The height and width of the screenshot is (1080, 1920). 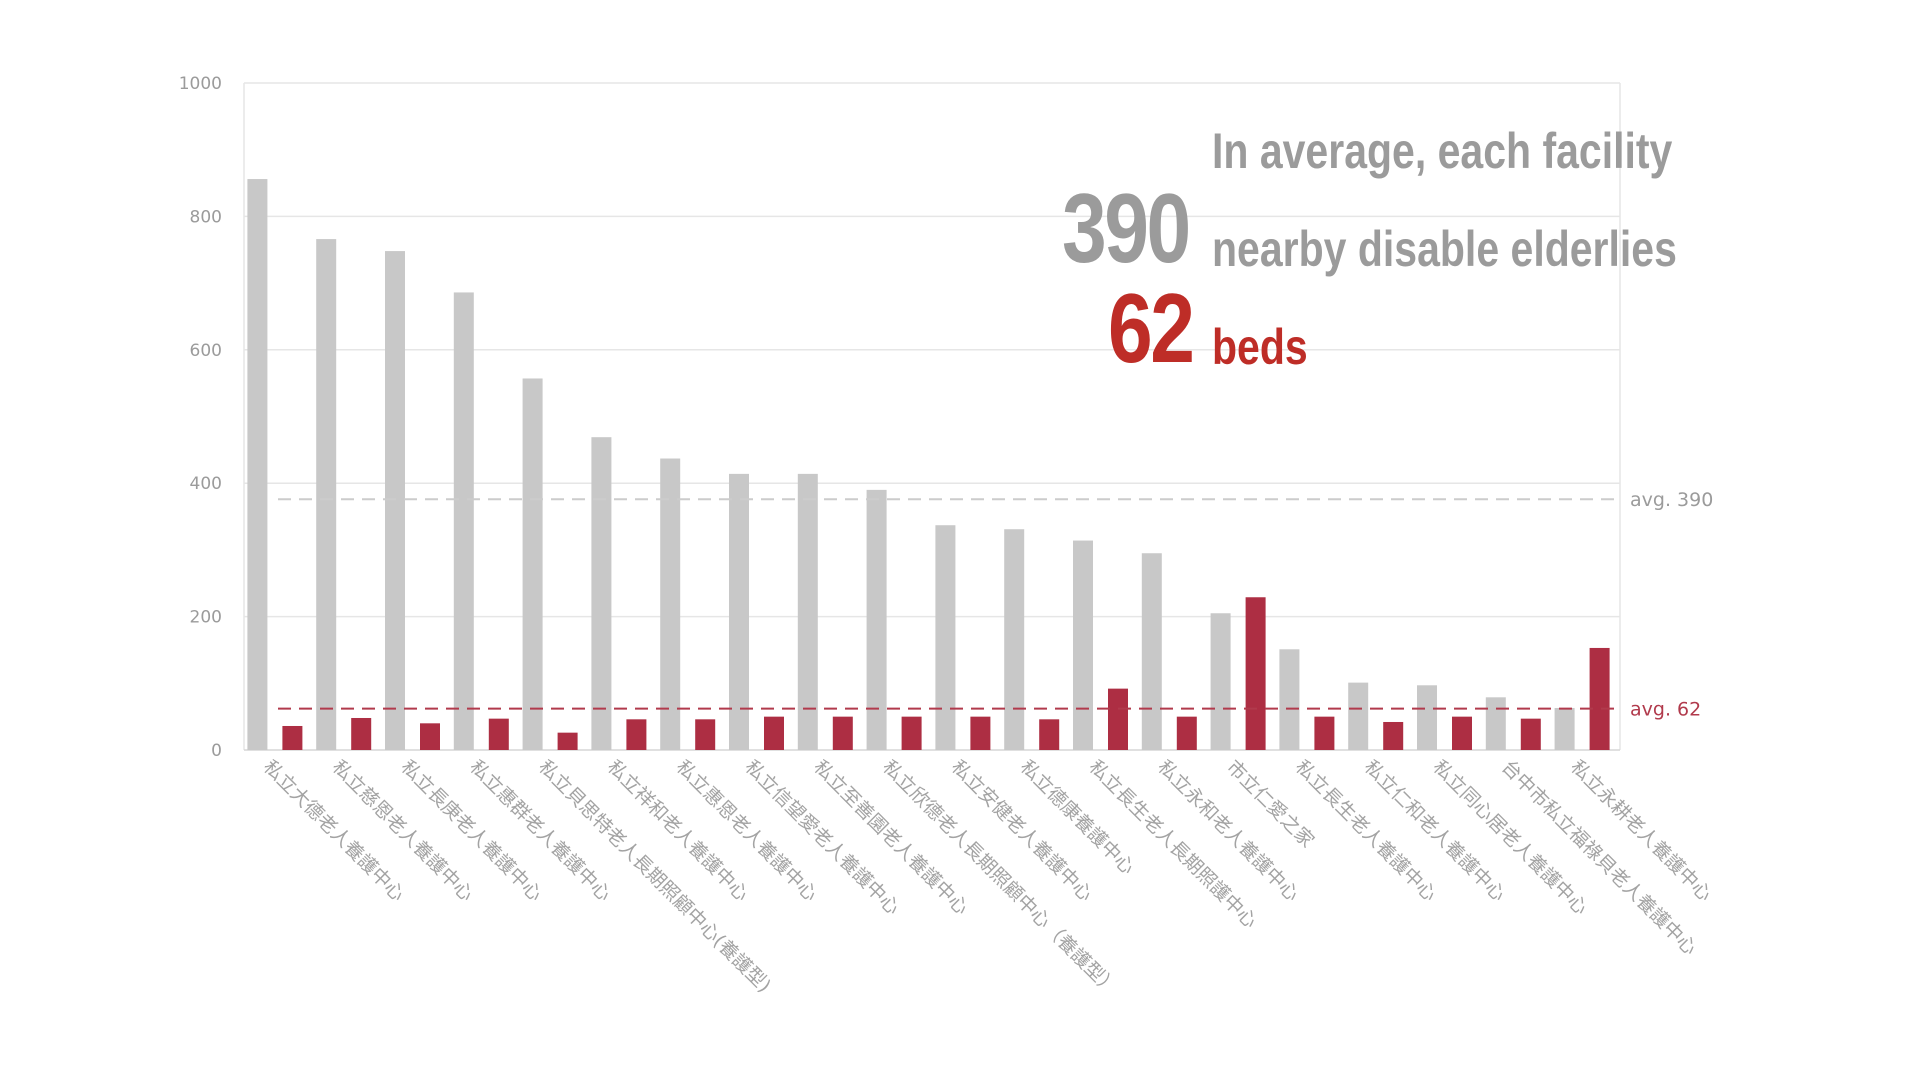 What do you see at coordinates (200, 84) in the screenshot?
I see `y-tick-label: 1000` at bounding box center [200, 84].